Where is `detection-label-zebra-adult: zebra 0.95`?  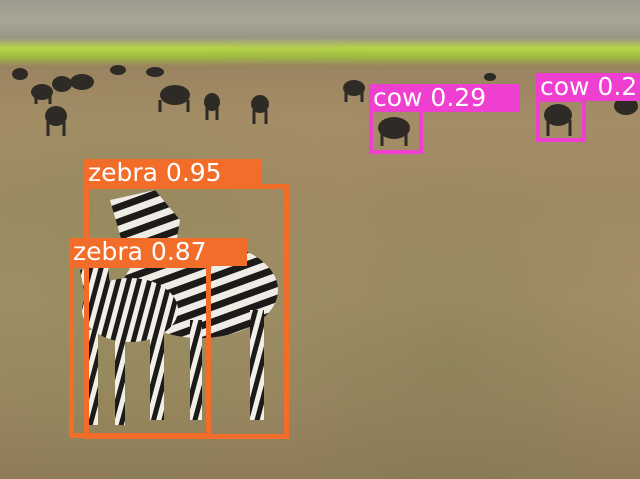 detection-label-zebra-adult: zebra 0.95 is located at coordinates (173, 173).